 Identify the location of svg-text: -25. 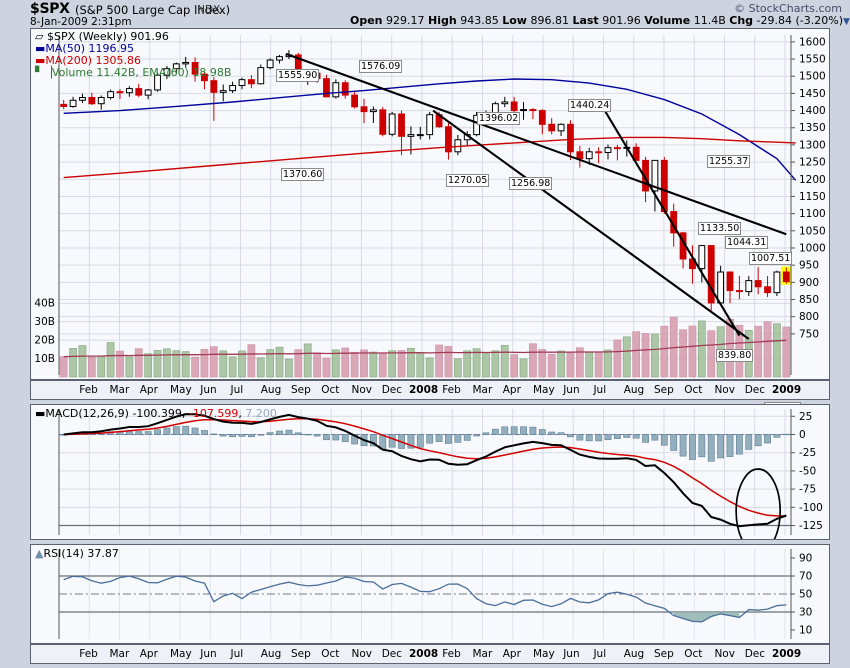
(807, 453).